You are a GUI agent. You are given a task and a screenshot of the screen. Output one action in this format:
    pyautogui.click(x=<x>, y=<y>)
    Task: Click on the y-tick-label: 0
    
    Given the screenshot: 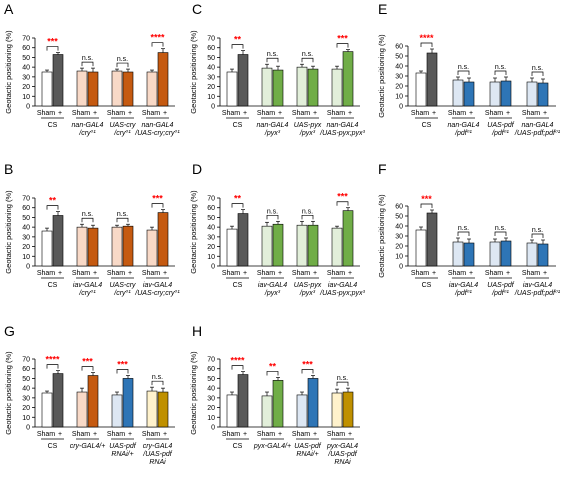 What is the action you would take?
    pyautogui.click(x=401, y=107)
    